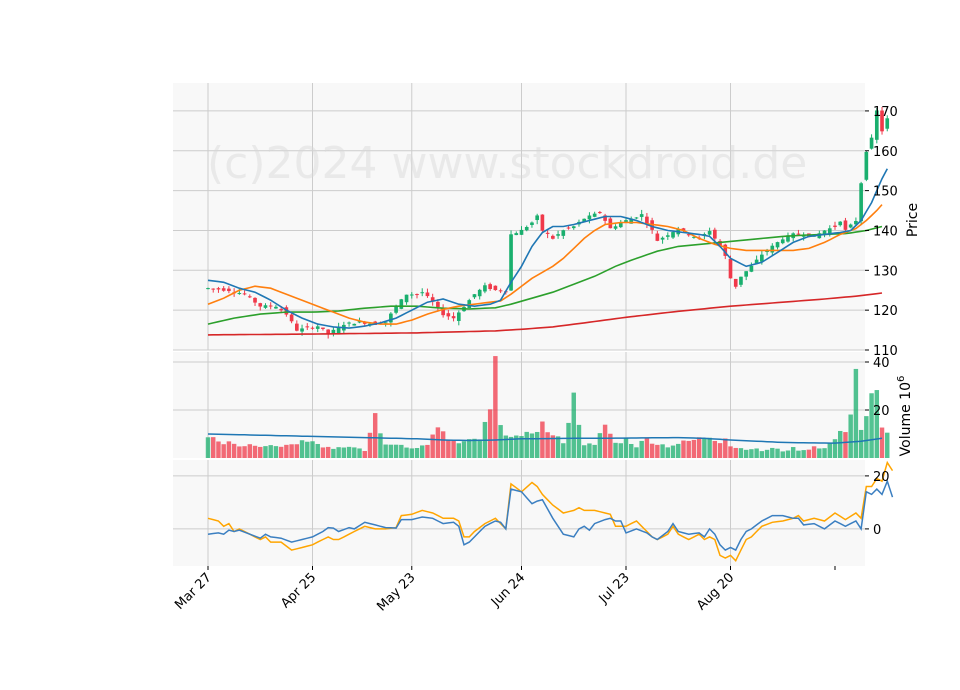  Describe the element at coordinates (298, 590) in the screenshot. I see `x-tick-label: Apr 25` at that location.